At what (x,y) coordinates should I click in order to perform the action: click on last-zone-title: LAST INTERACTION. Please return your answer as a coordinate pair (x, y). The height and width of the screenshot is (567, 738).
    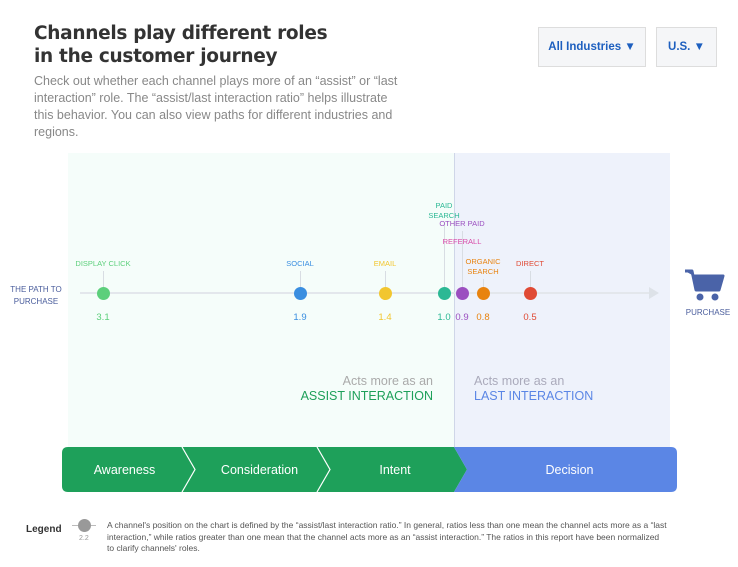
    Looking at the image, I should click on (534, 396).